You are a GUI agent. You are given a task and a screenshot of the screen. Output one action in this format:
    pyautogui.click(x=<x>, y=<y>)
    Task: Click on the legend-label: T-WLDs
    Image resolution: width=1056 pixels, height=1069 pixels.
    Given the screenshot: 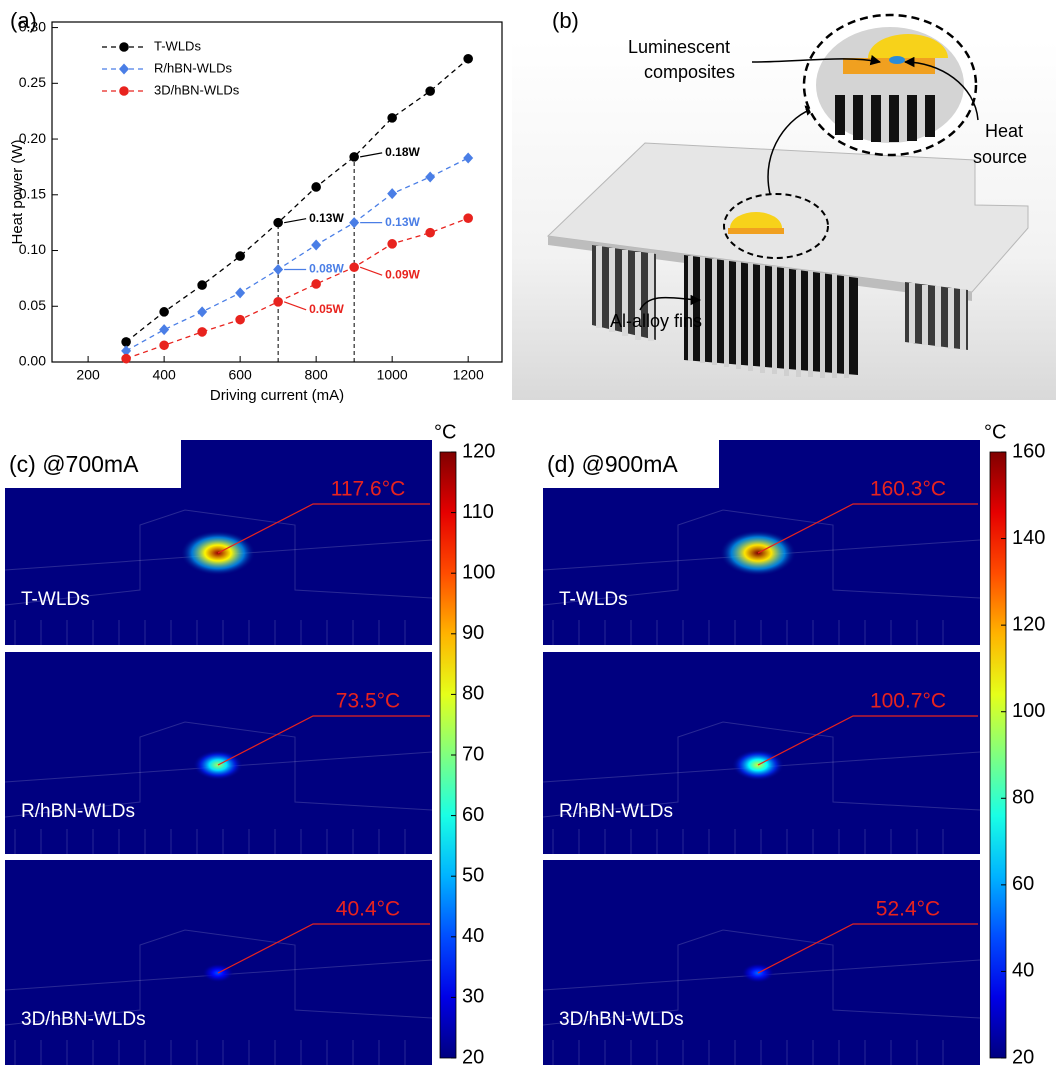 What is the action you would take?
    pyautogui.click(x=177, y=45)
    